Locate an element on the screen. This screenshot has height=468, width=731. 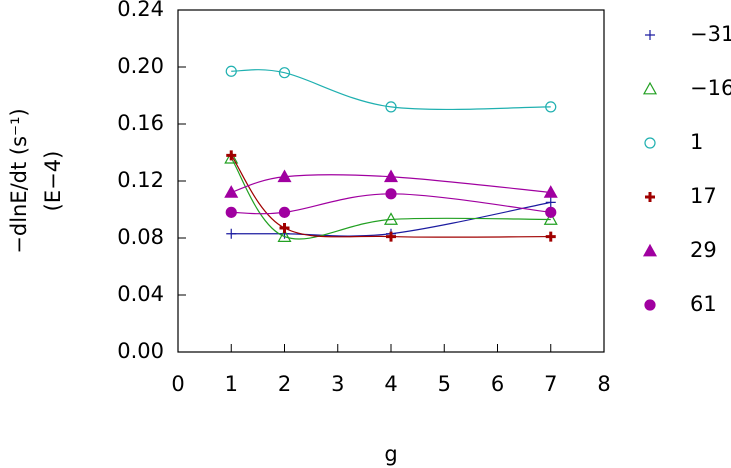
x-tick-label: 0 is located at coordinates (177, 384).